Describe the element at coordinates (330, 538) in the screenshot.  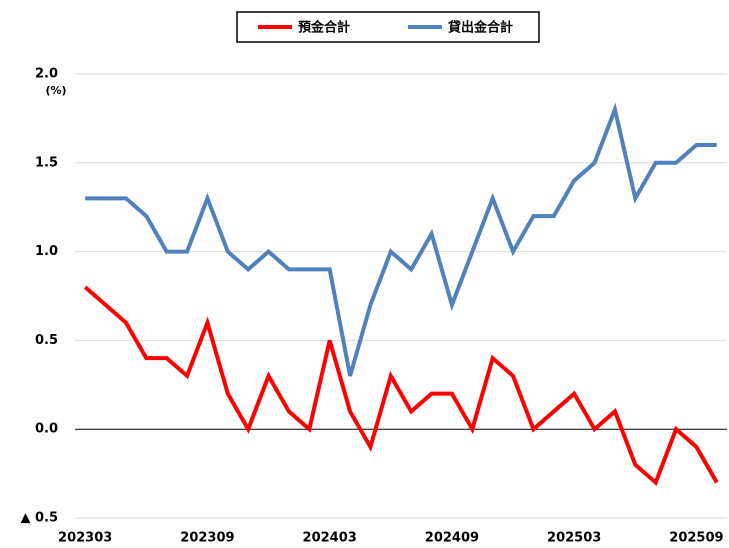
I see `x-tick-label: 202403` at that location.